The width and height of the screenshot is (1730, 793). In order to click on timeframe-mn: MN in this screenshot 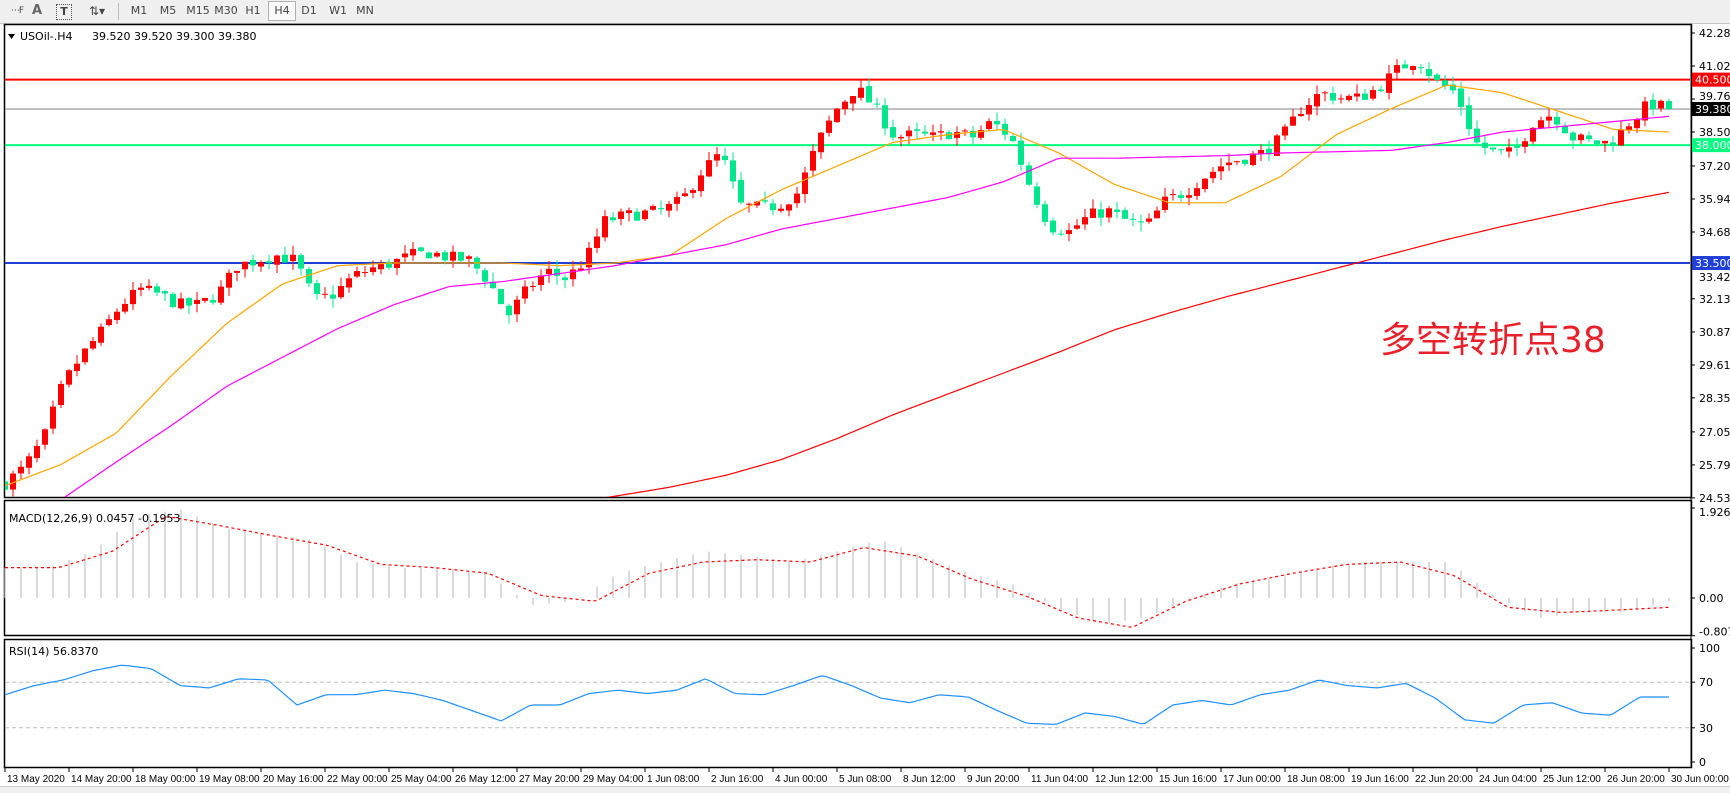, I will do `click(365, 10)`.